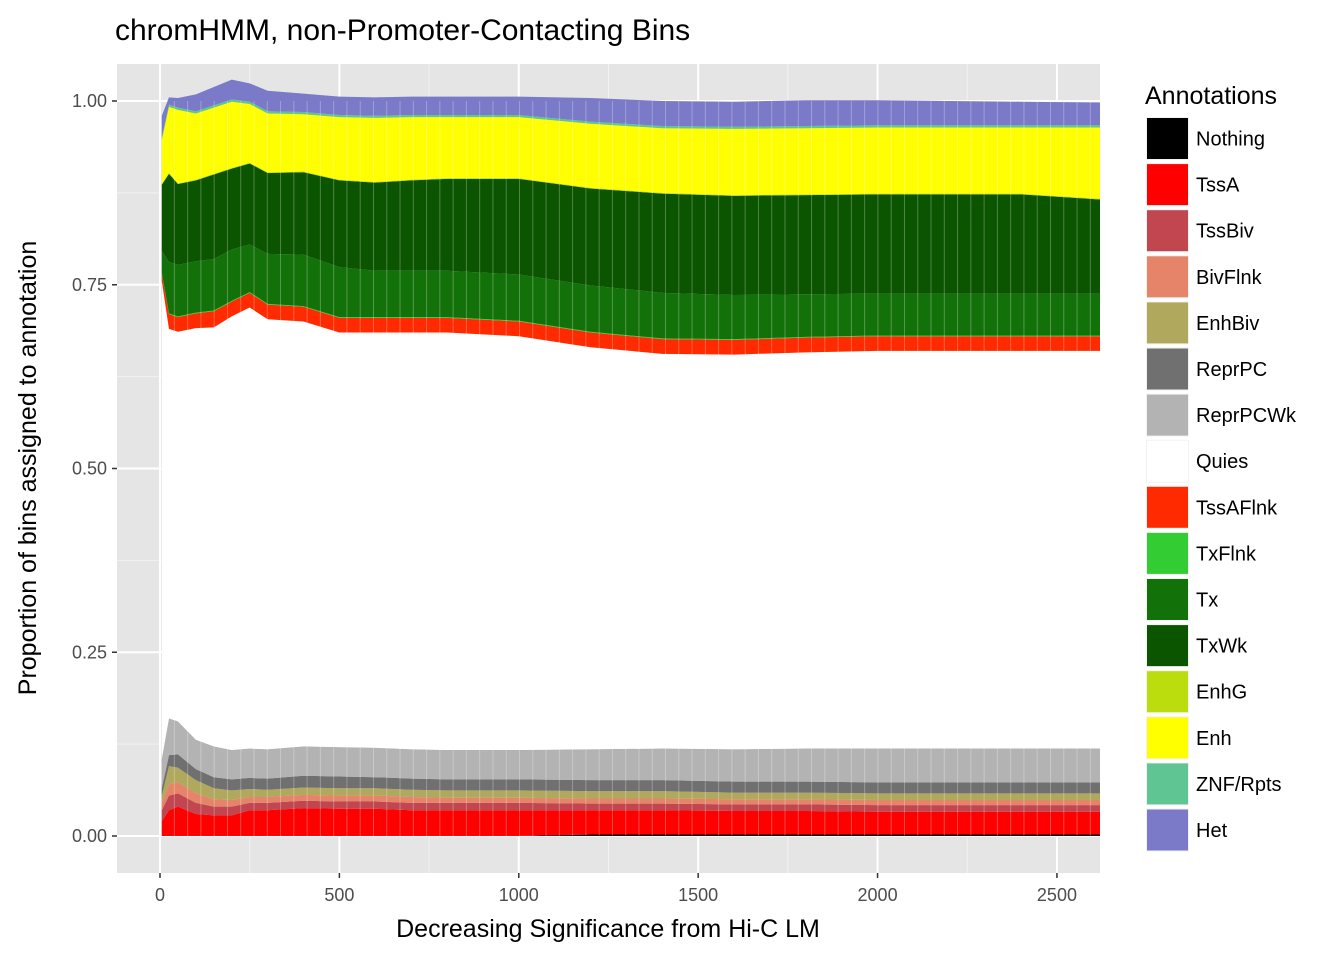 This screenshot has width=1344, height=960. What do you see at coordinates (631, 796) in the screenshot?
I see `area-bivflnk` at bounding box center [631, 796].